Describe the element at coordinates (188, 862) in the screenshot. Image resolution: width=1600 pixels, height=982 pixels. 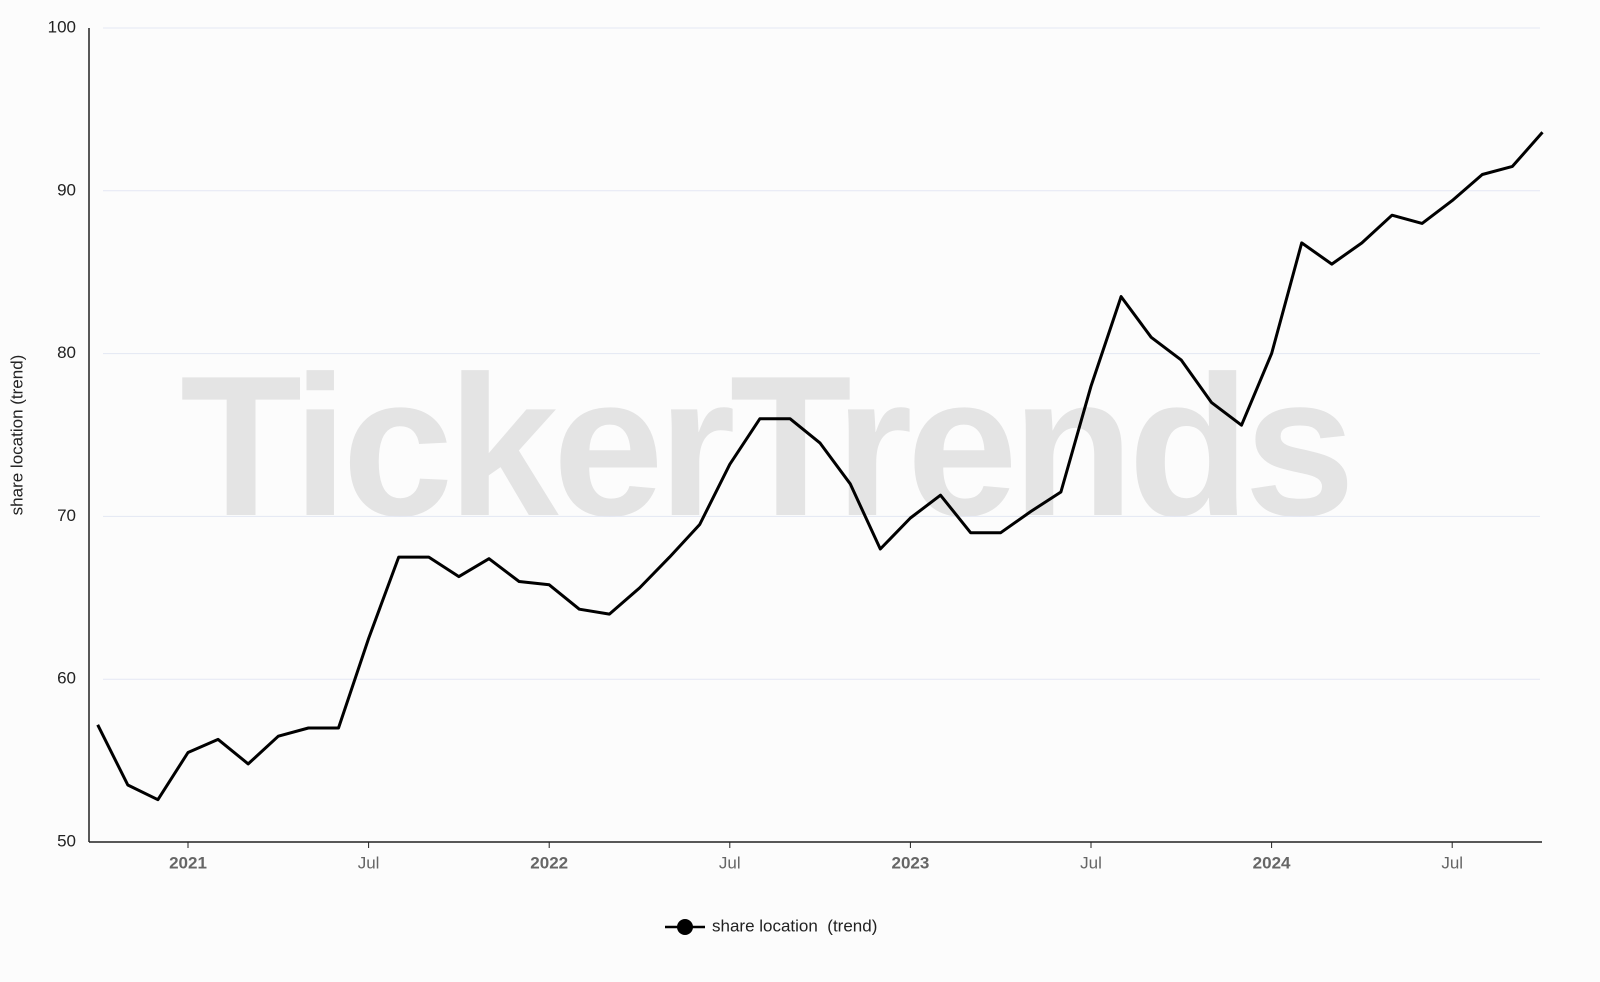
I see `x-tick-label: 2021` at that location.